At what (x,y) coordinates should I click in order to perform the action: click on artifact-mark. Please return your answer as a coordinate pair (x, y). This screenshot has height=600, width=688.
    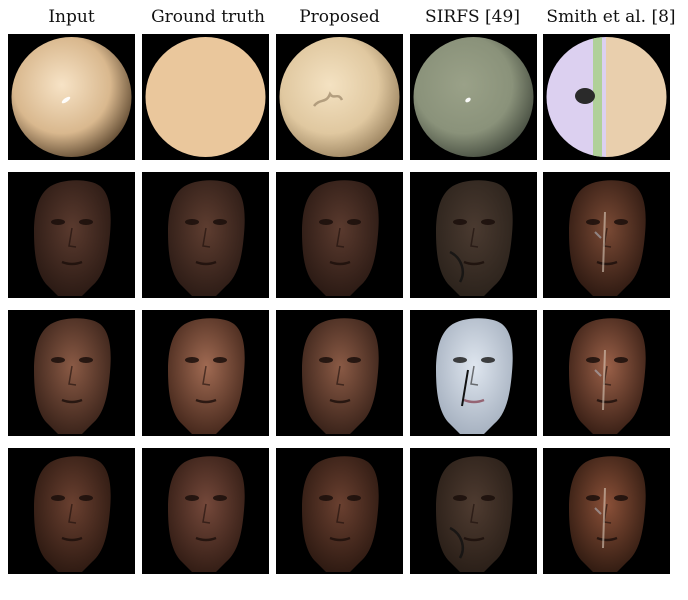
    Looking at the image, I should click on (328, 99).